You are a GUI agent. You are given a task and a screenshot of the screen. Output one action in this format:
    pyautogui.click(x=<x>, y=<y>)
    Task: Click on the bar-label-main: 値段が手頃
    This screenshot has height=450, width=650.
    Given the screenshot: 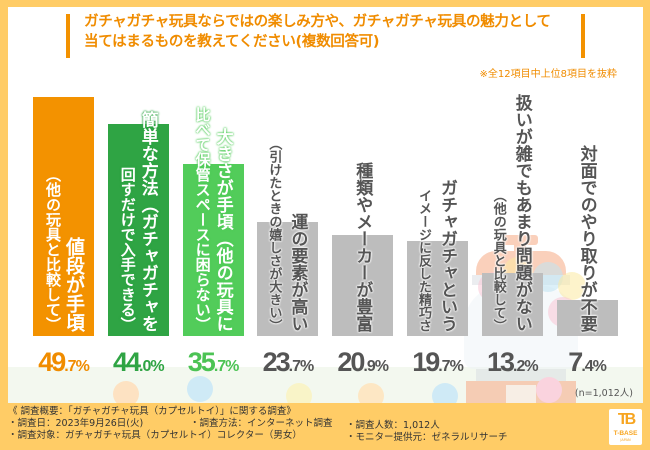 What is the action you would take?
    pyautogui.click(x=74, y=284)
    